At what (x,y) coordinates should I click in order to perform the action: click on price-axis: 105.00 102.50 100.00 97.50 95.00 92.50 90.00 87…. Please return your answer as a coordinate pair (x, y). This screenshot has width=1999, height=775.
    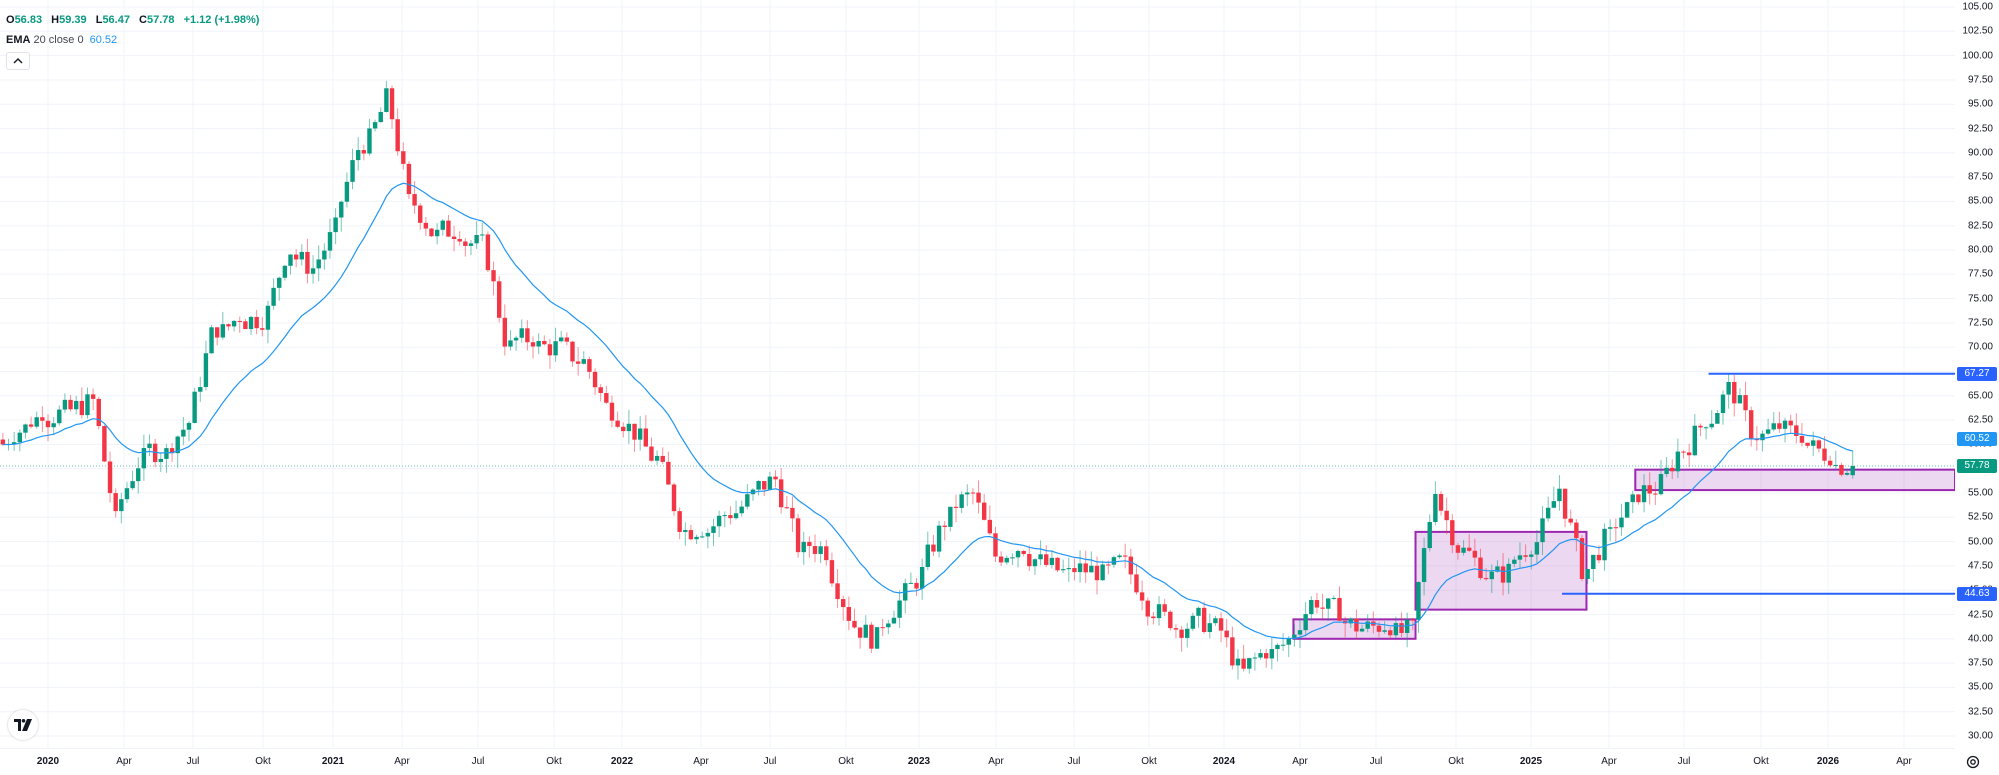
    Looking at the image, I should click on (1977, 374).